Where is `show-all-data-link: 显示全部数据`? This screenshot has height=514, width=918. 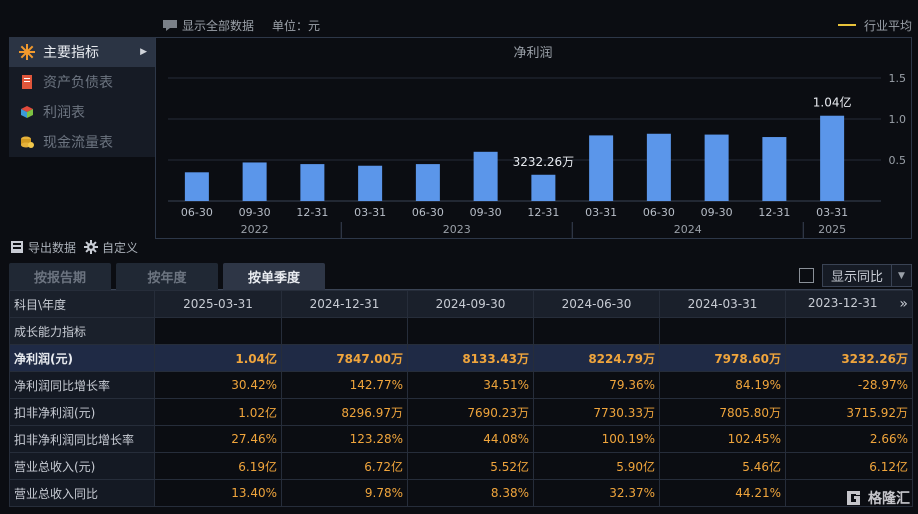
show-all-data-link: 显示全部数据 is located at coordinates (218, 25).